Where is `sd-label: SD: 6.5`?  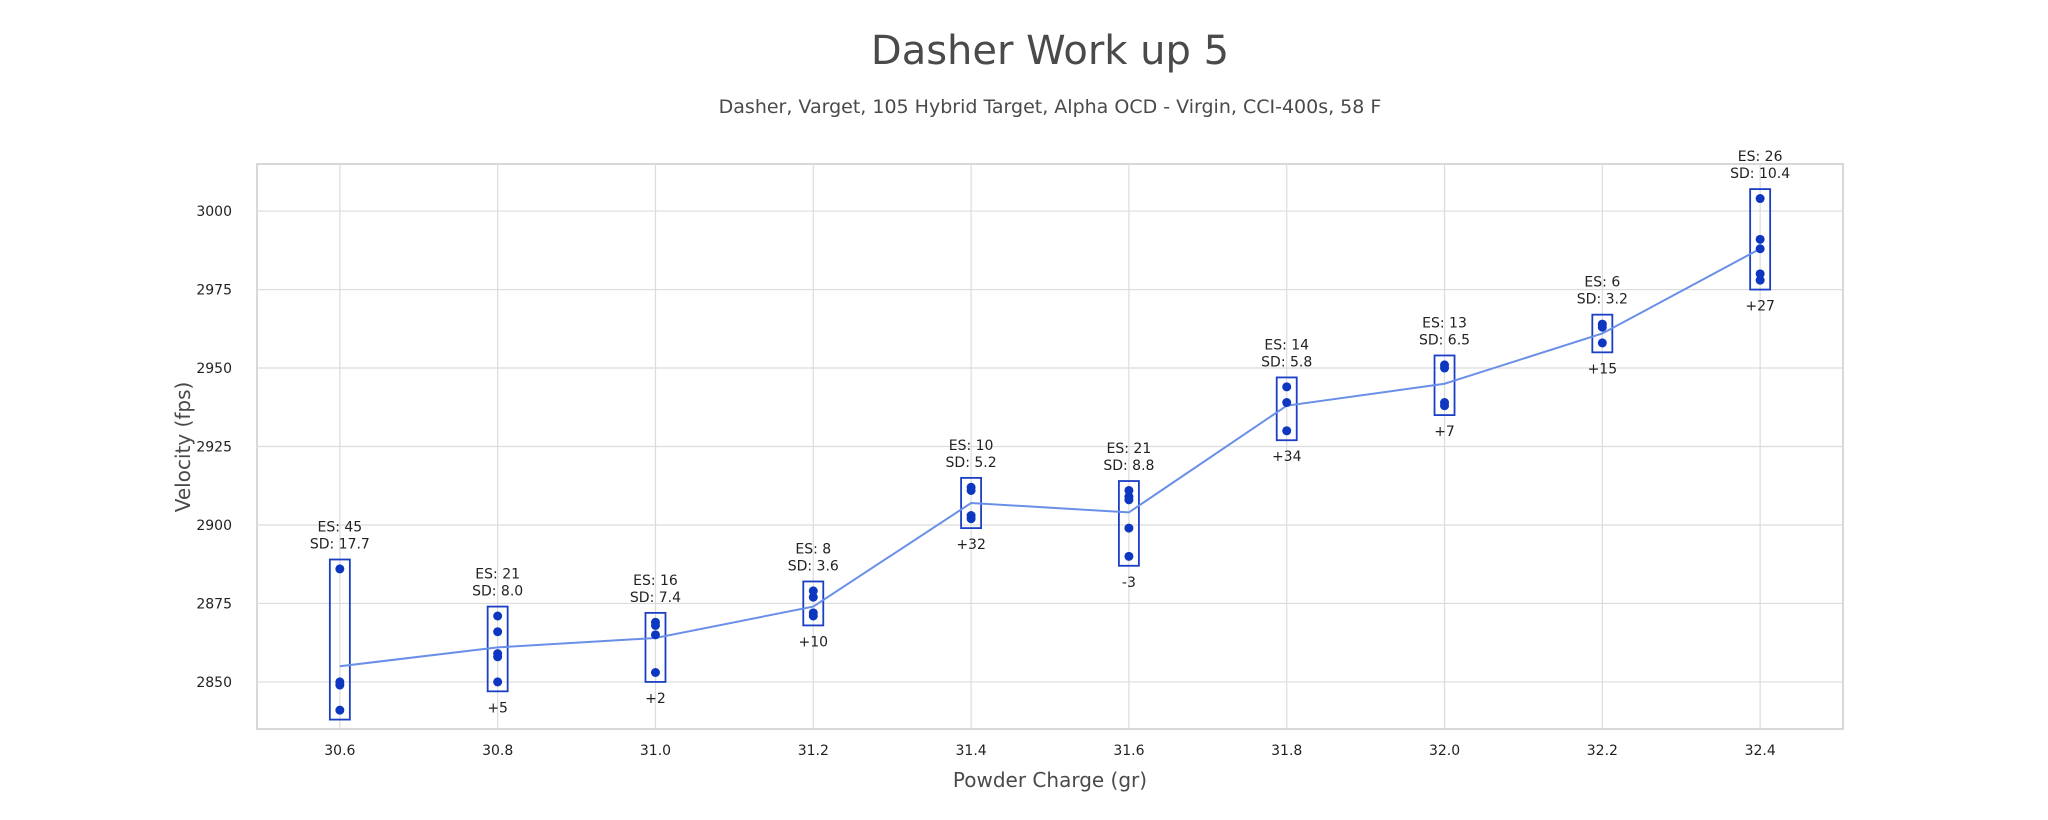 sd-label: SD: 6.5 is located at coordinates (1444, 340).